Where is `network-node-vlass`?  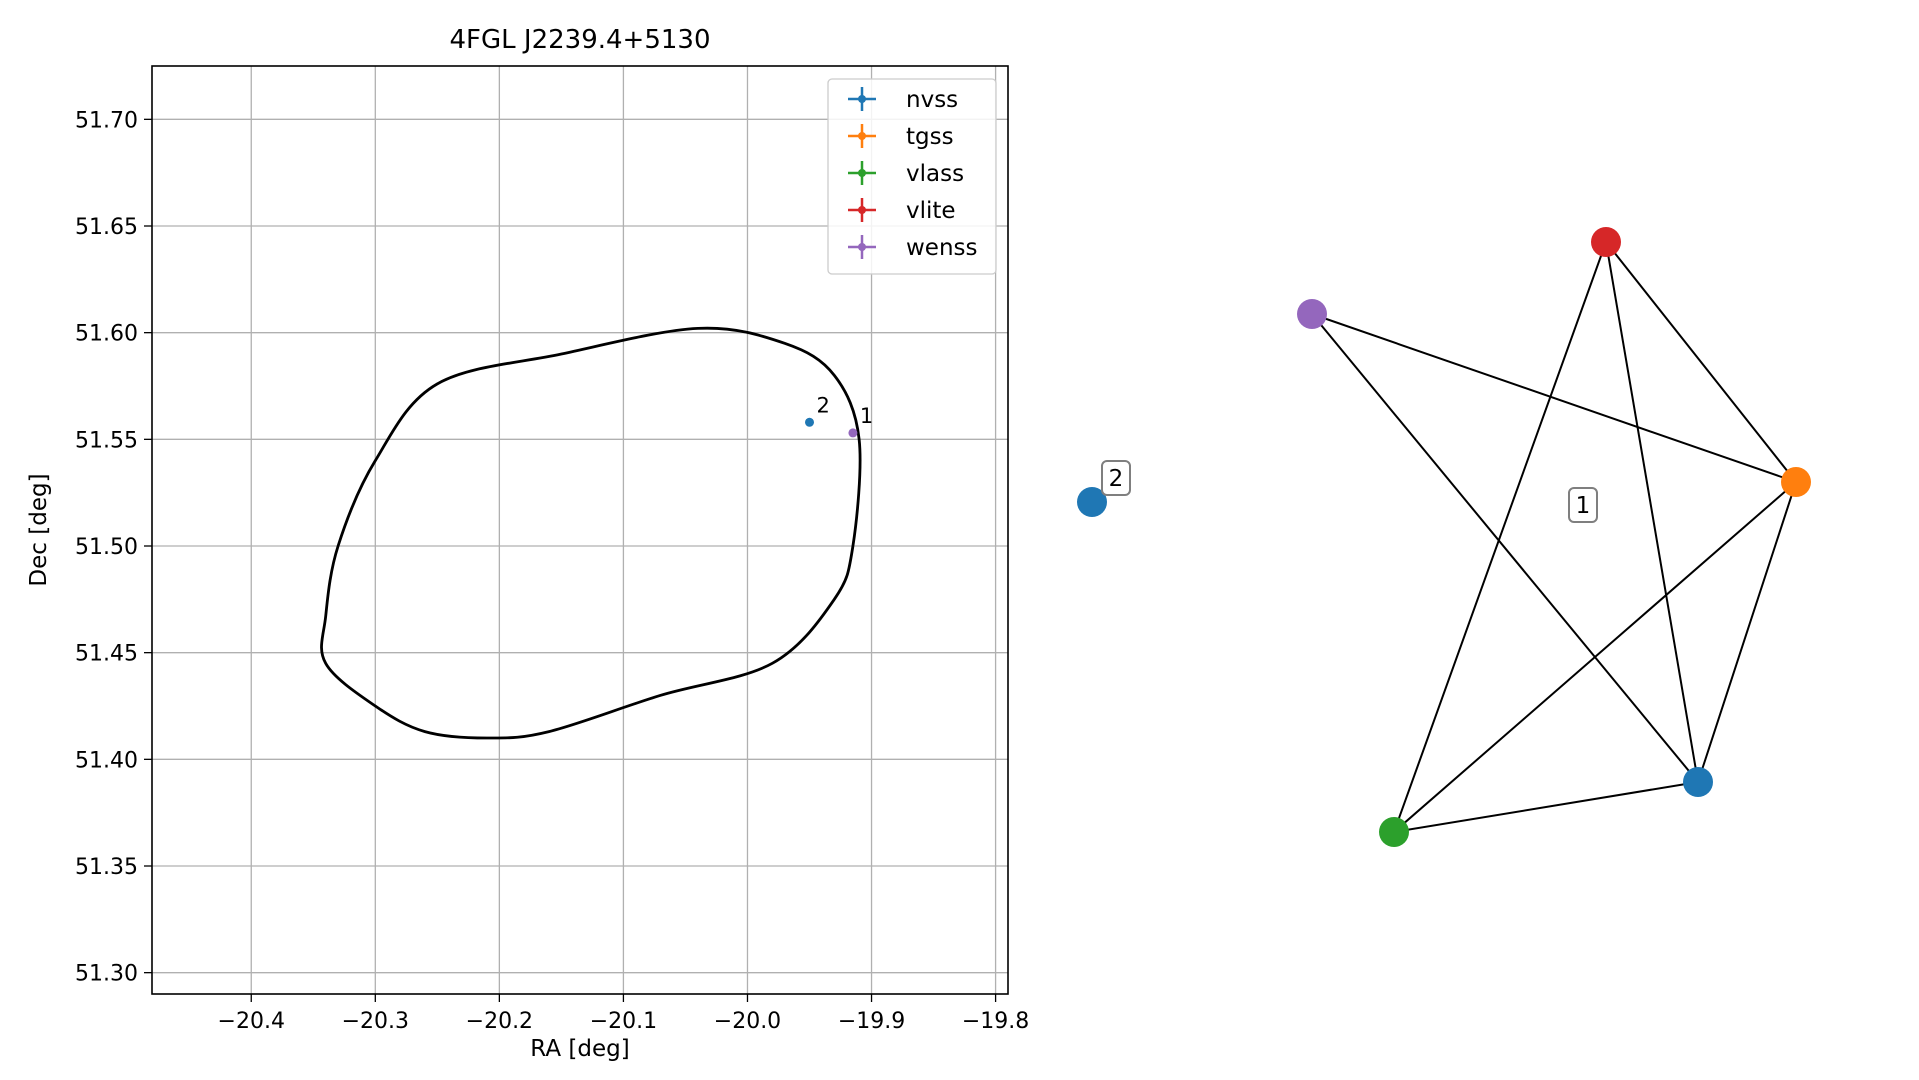 network-node-vlass is located at coordinates (1394, 832).